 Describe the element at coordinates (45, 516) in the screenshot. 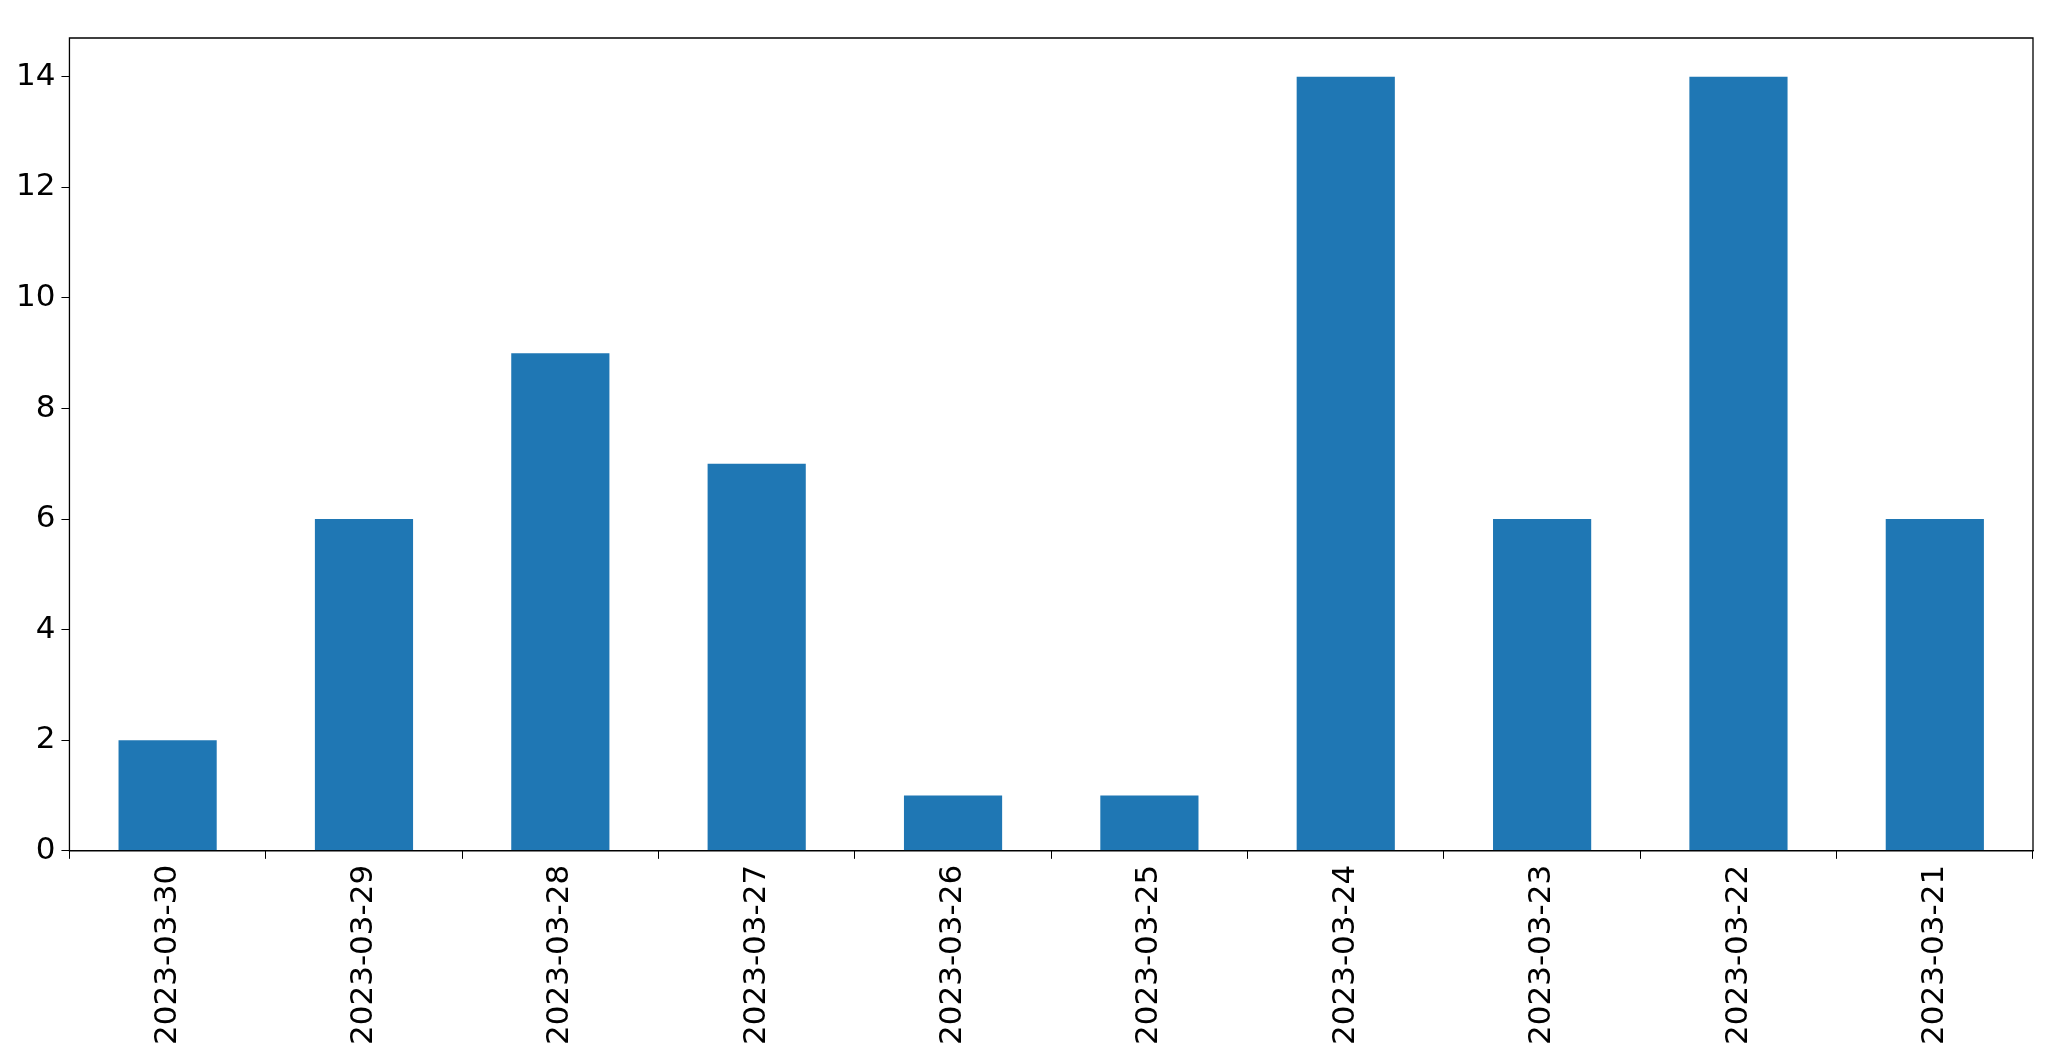

I see `y-tick-label: 6` at that location.